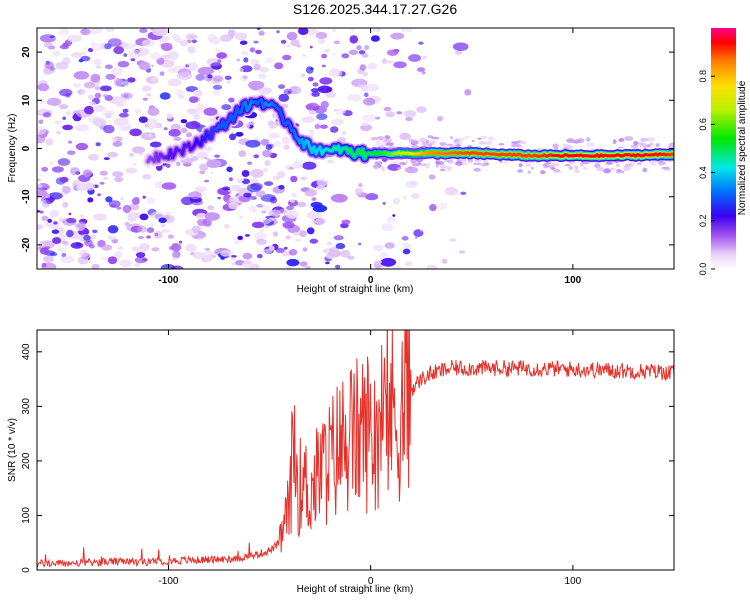  Describe the element at coordinates (26, 351) in the screenshot. I see `snr-y-tick-label: 400` at that location.